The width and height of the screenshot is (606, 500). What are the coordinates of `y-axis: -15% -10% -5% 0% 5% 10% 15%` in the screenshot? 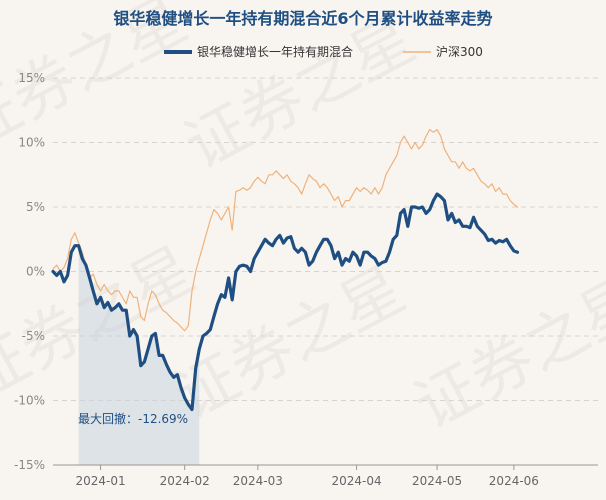 It's located at (29, 271).